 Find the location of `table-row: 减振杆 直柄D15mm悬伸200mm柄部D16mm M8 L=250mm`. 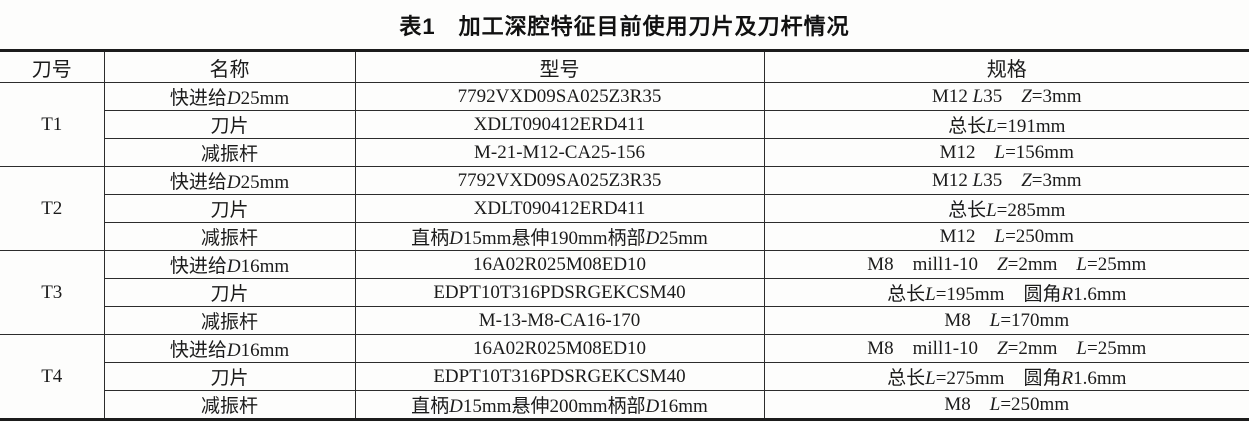

table-row: 减振杆 直柄D15mm悬伸200mm柄部D16mm M8 L=250mm is located at coordinates (624, 405).